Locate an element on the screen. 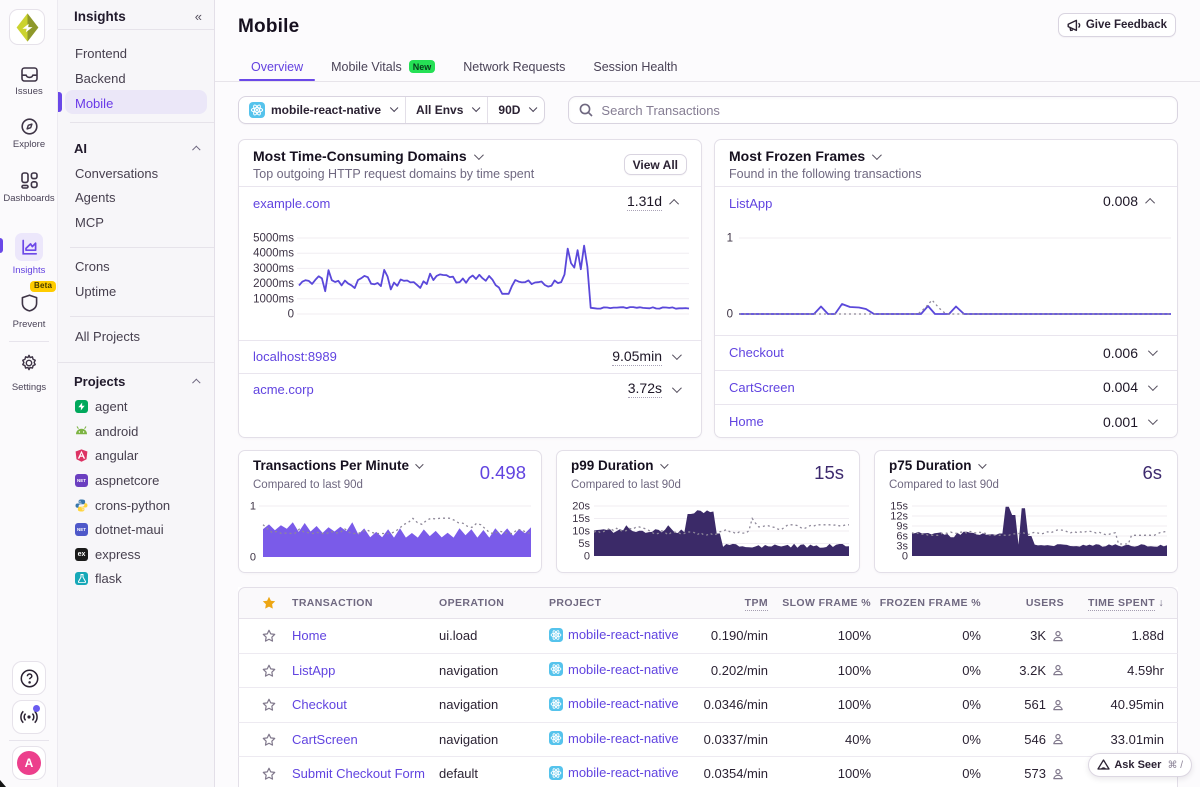  svg-text: 9s is located at coordinates (902, 527).